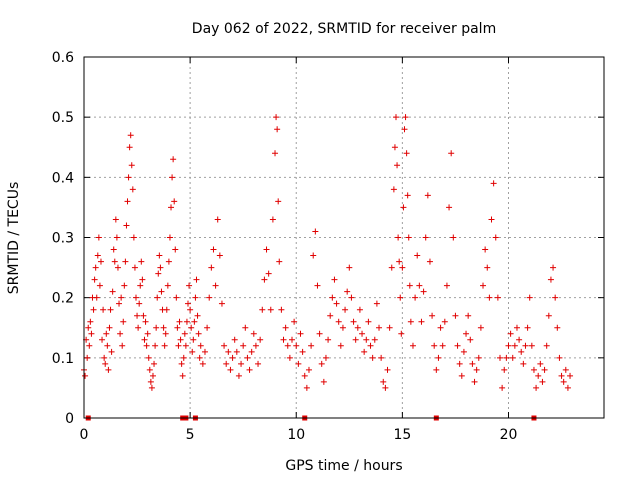 This screenshot has width=640, height=480. What do you see at coordinates (69, 419) in the screenshot?
I see `y-tick-label: 0` at bounding box center [69, 419].